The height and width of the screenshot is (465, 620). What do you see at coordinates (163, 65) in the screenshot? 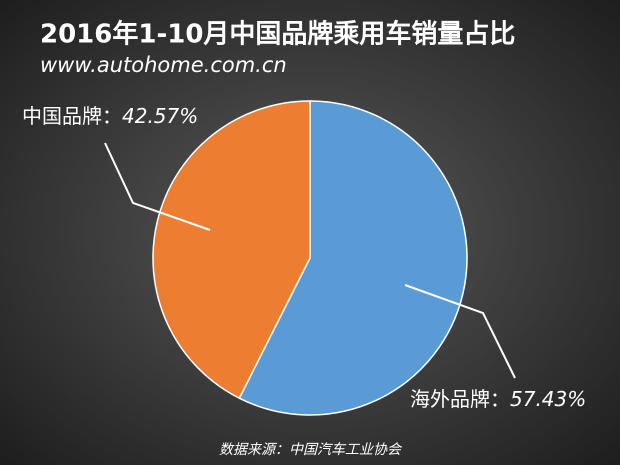
I see `chart-subtitle: www.autohome.com.cn` at bounding box center [163, 65].